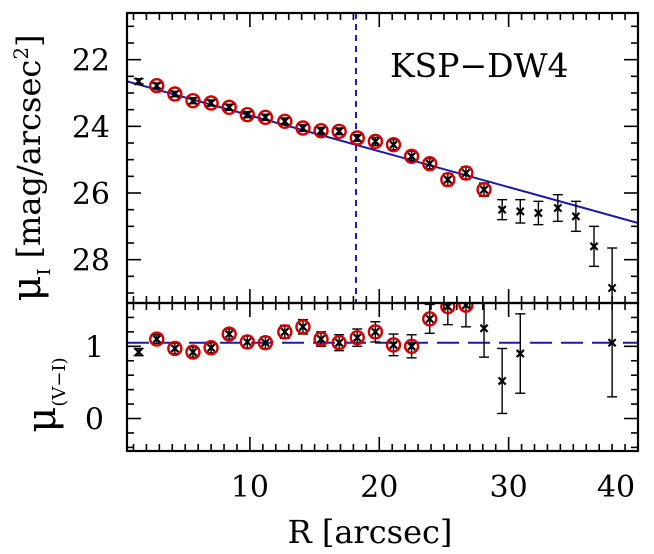  I want to click on top-y-label-unit: [mag/arcsec, so click(29, 159).